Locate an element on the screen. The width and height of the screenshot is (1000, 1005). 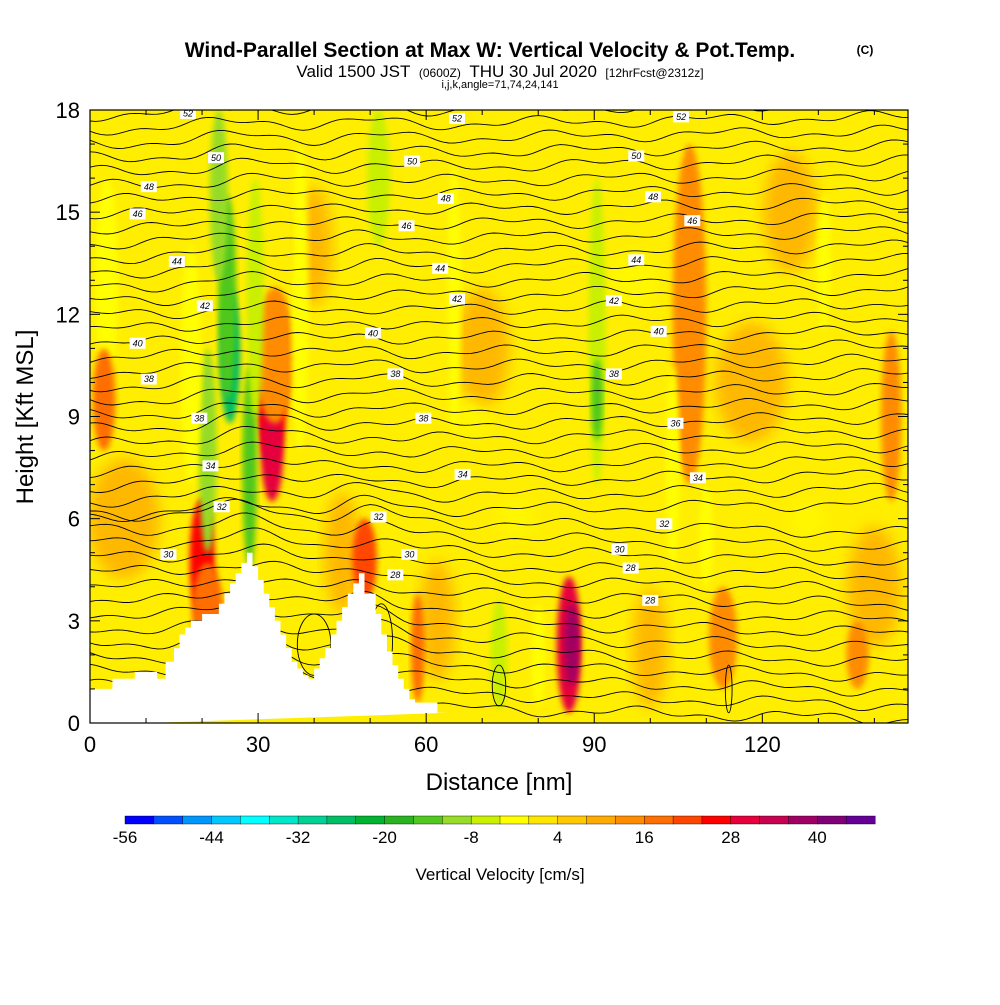
colorbar-label: 4 is located at coordinates (557, 837).